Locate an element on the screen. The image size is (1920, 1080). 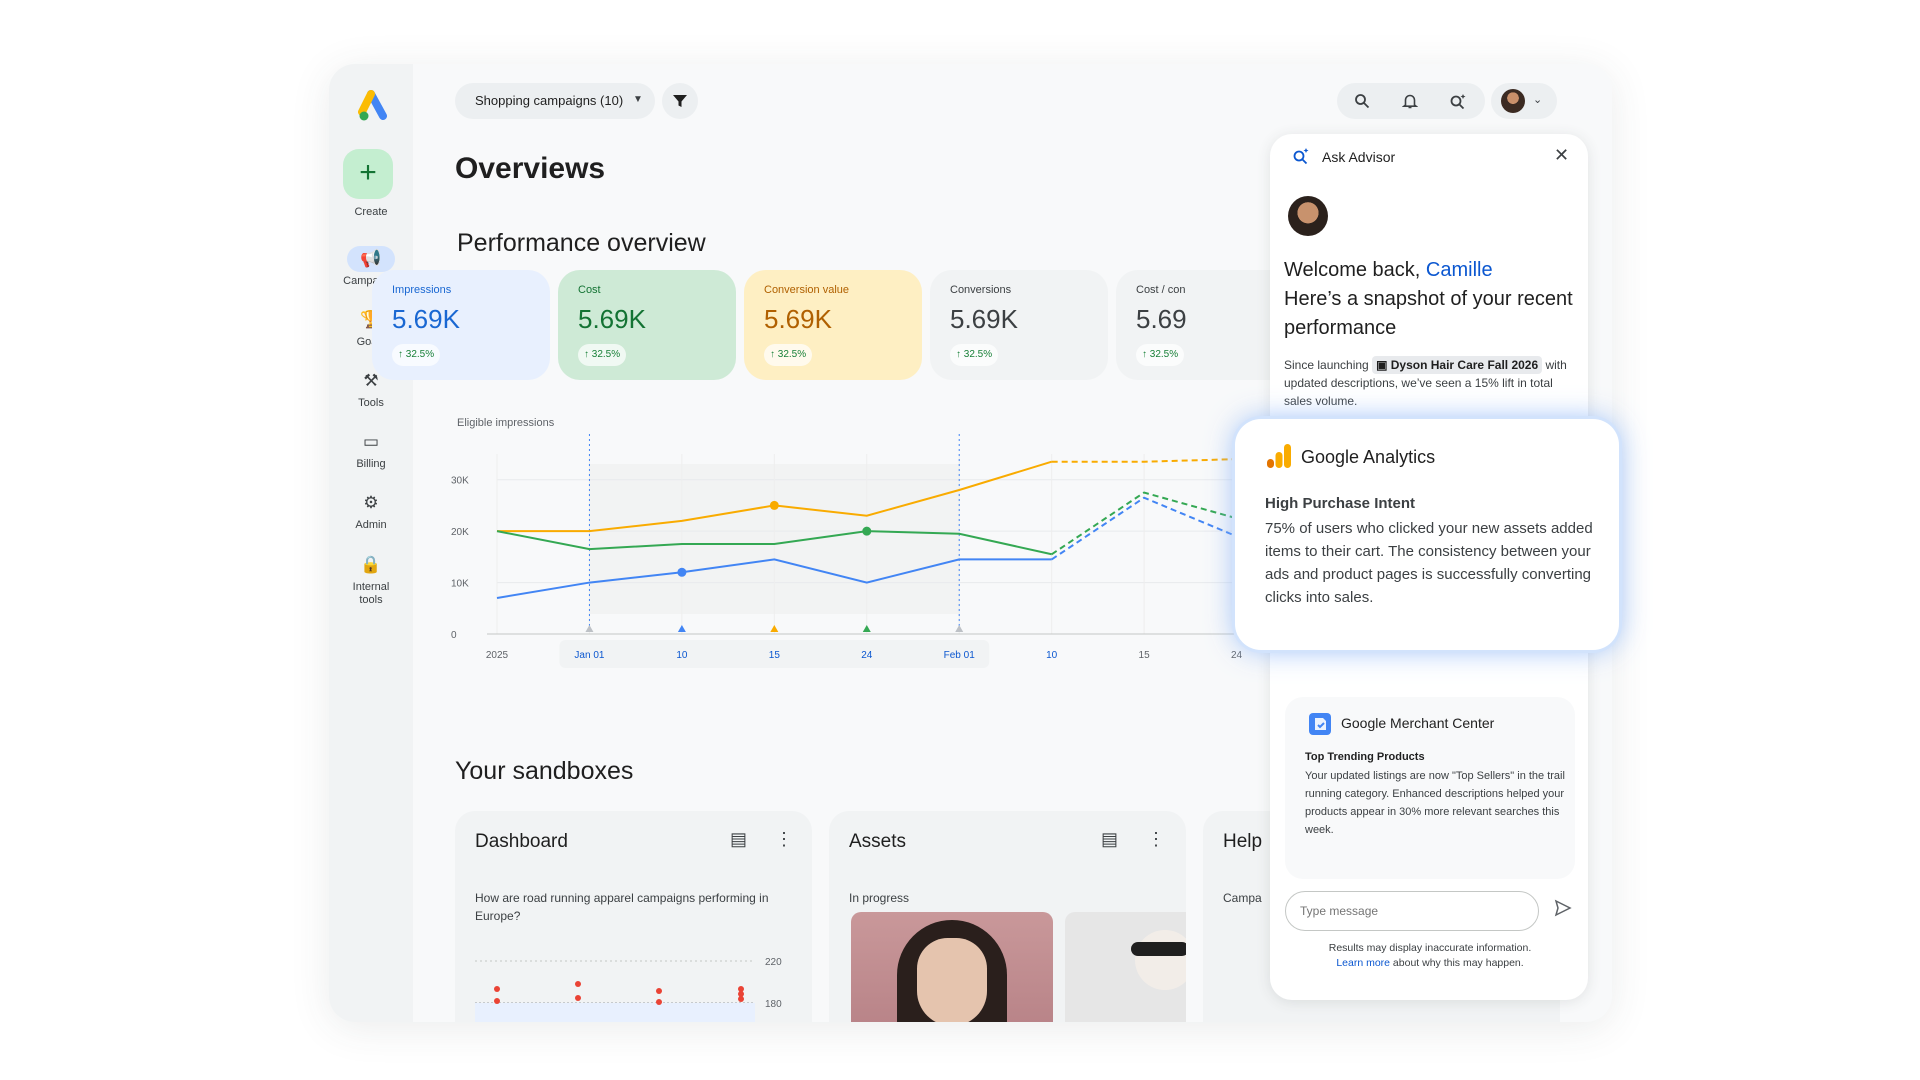
sandbox-title: Assets is located at coordinates (878, 841).